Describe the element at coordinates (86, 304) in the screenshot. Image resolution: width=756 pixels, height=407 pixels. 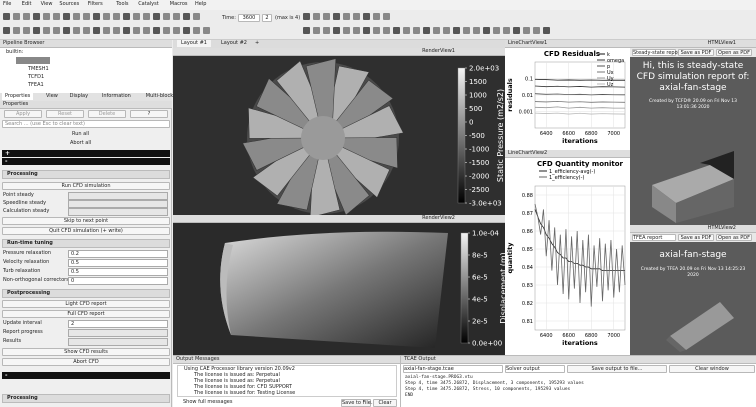
I see `light-report-button: Light CFD report` at that location.